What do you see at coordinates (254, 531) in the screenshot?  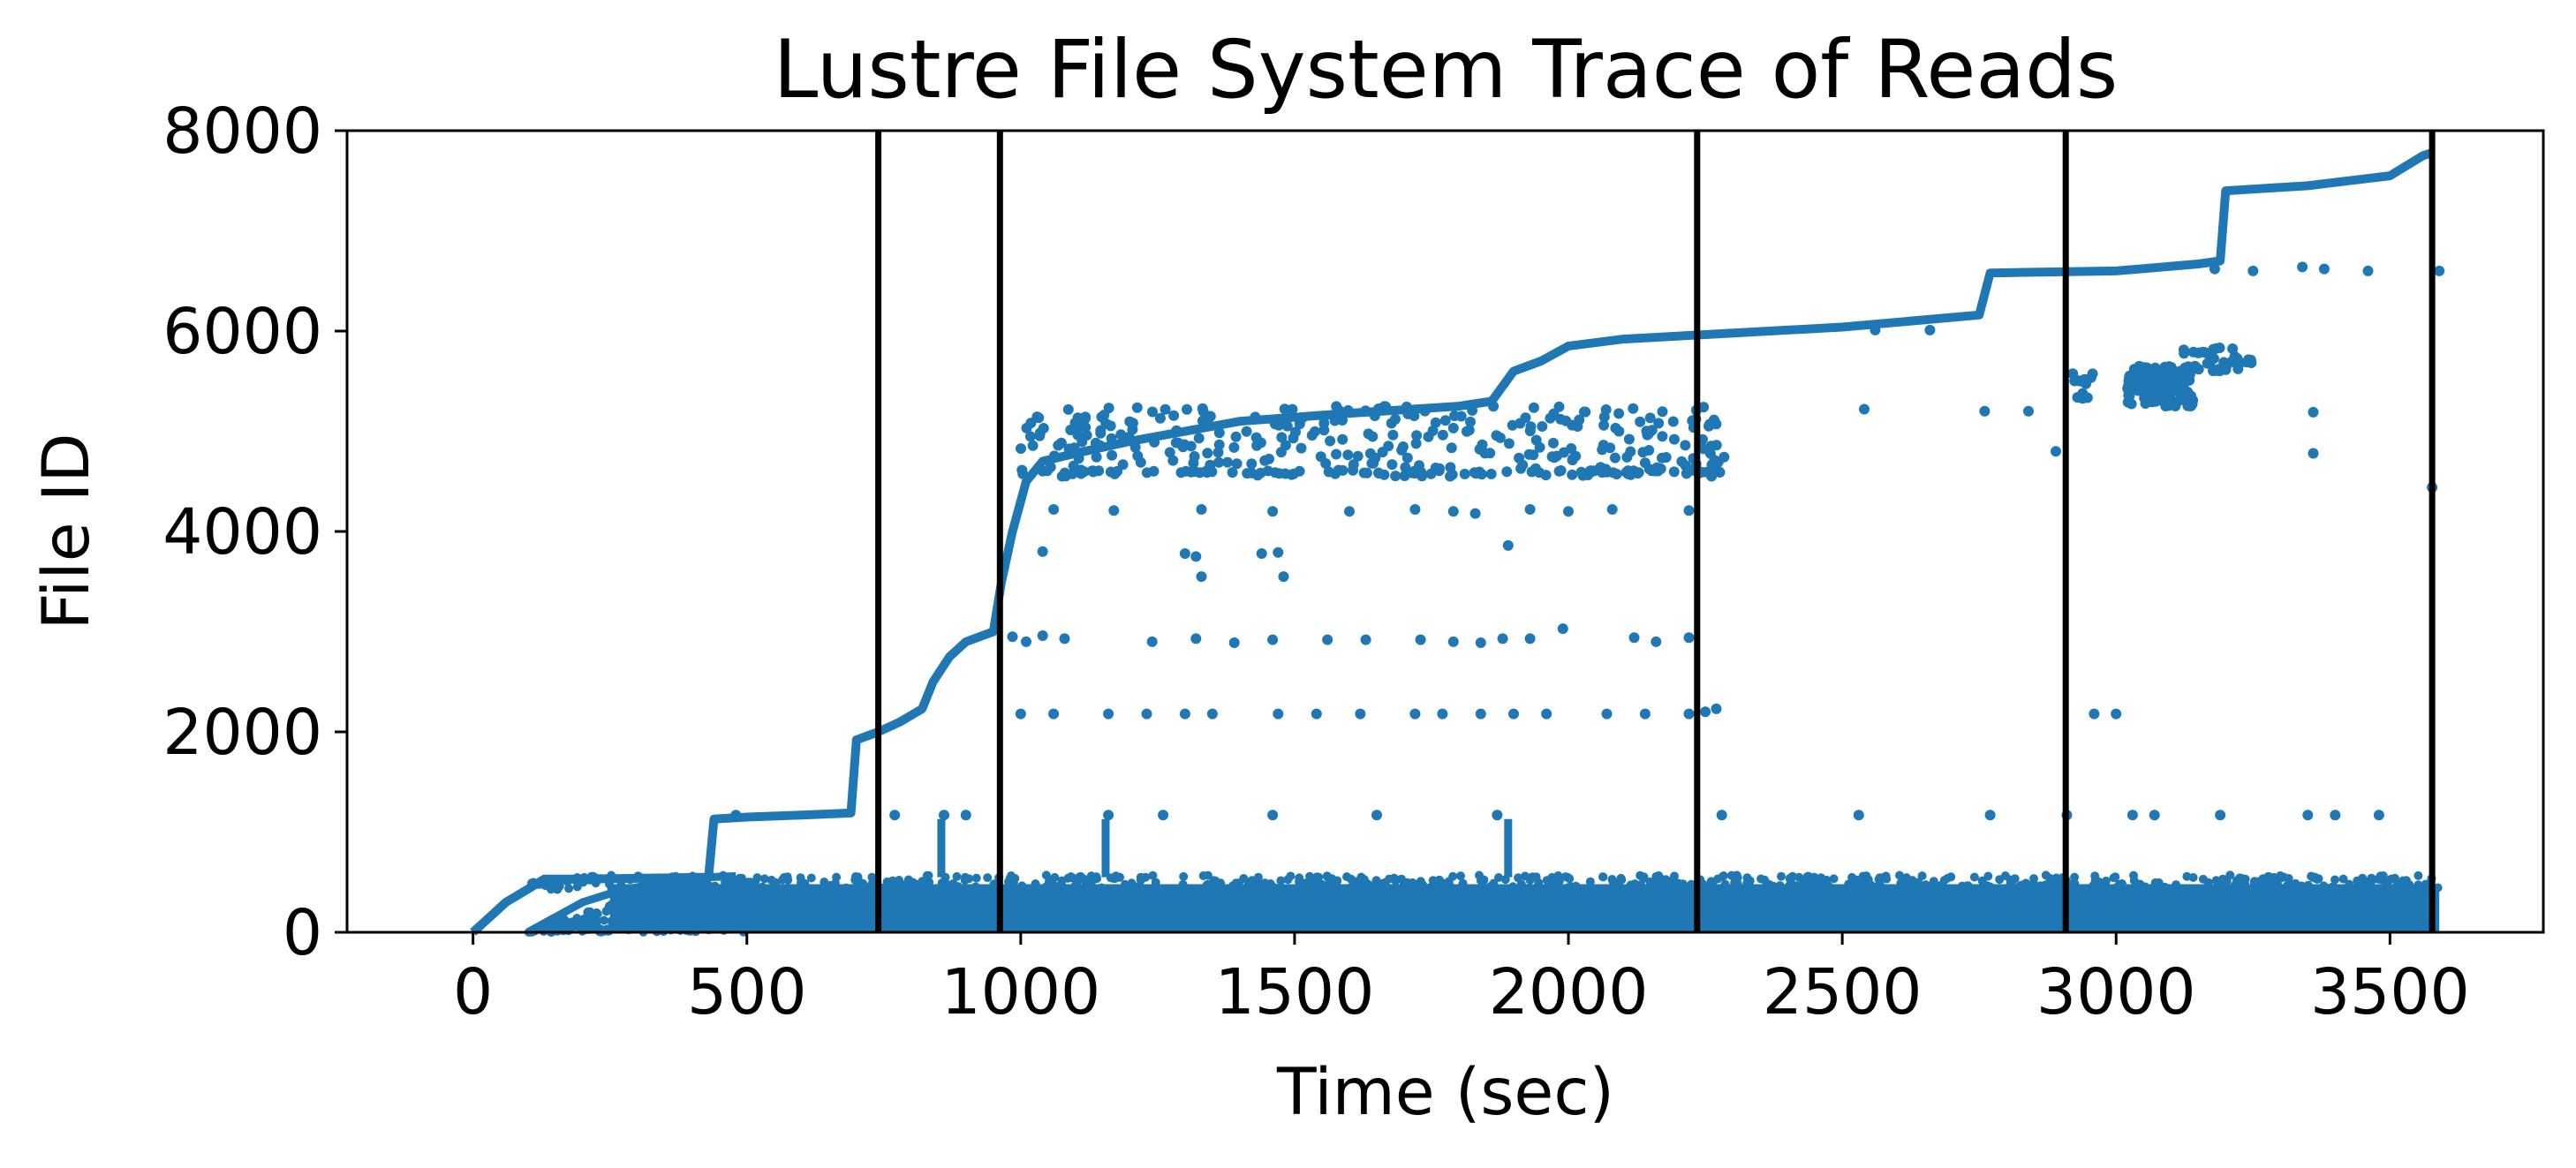 I see `y-axis-ticks: 0 2000 4000 6000 8000` at bounding box center [254, 531].